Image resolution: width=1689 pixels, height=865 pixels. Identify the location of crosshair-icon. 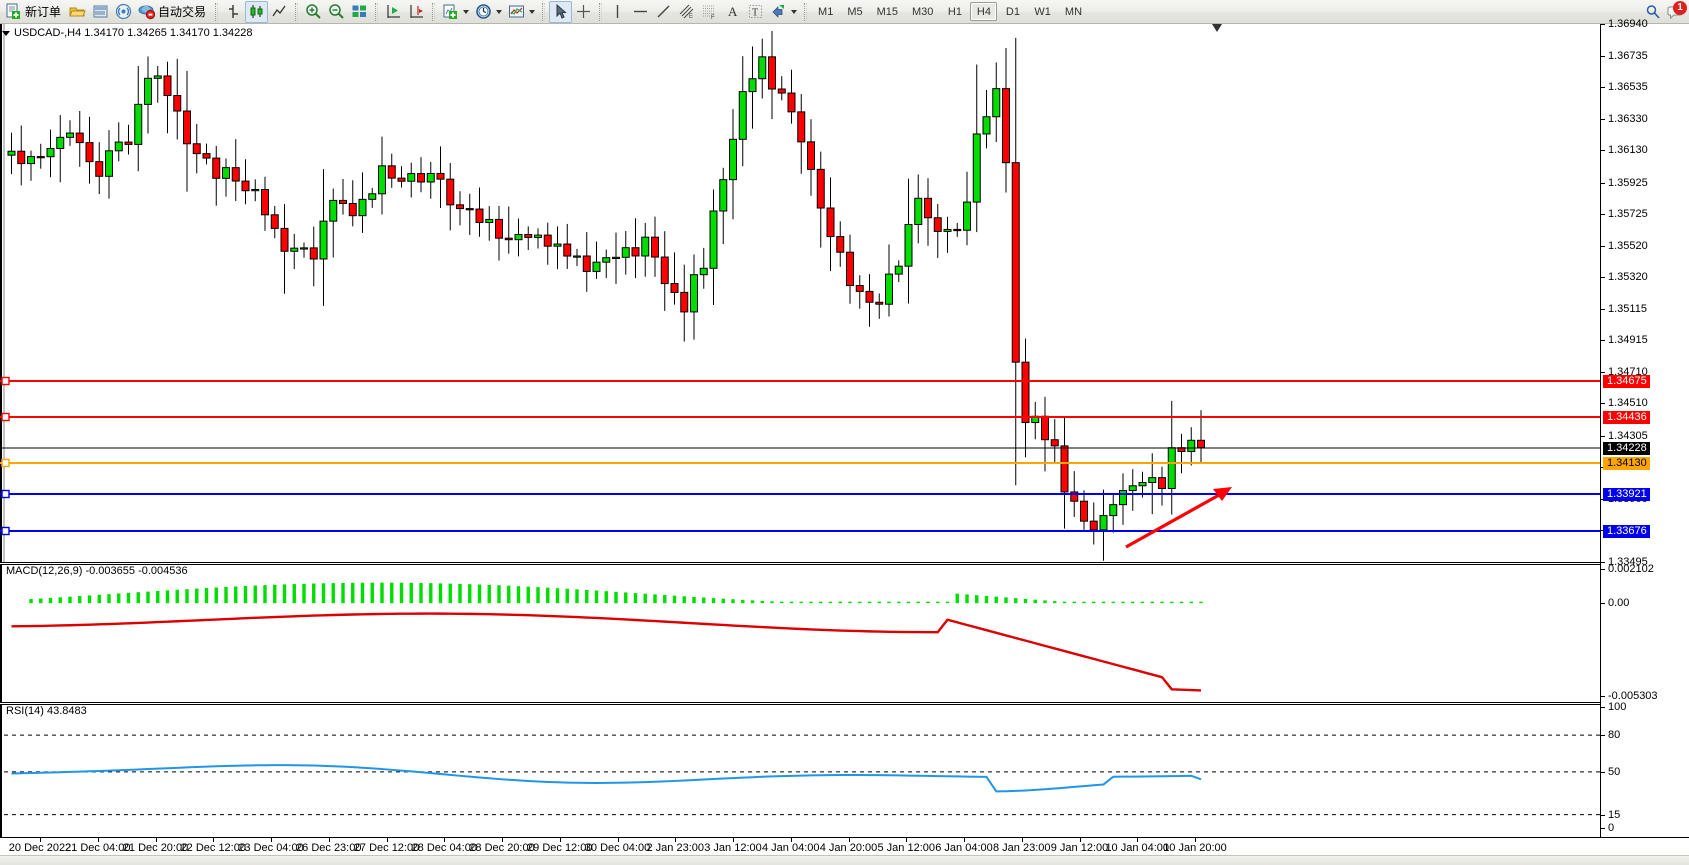
(583, 11).